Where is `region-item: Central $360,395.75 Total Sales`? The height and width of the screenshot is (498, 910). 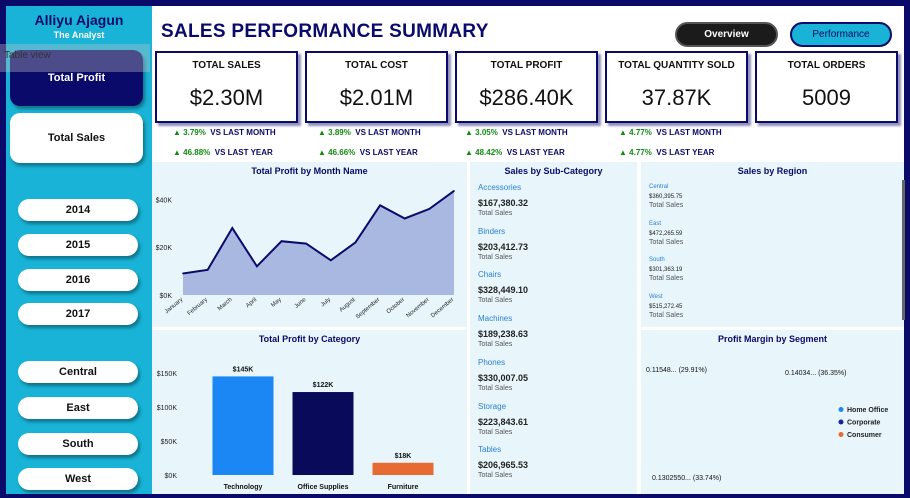 region-item: Central $360,395.75 Total Sales is located at coordinates (666, 196).